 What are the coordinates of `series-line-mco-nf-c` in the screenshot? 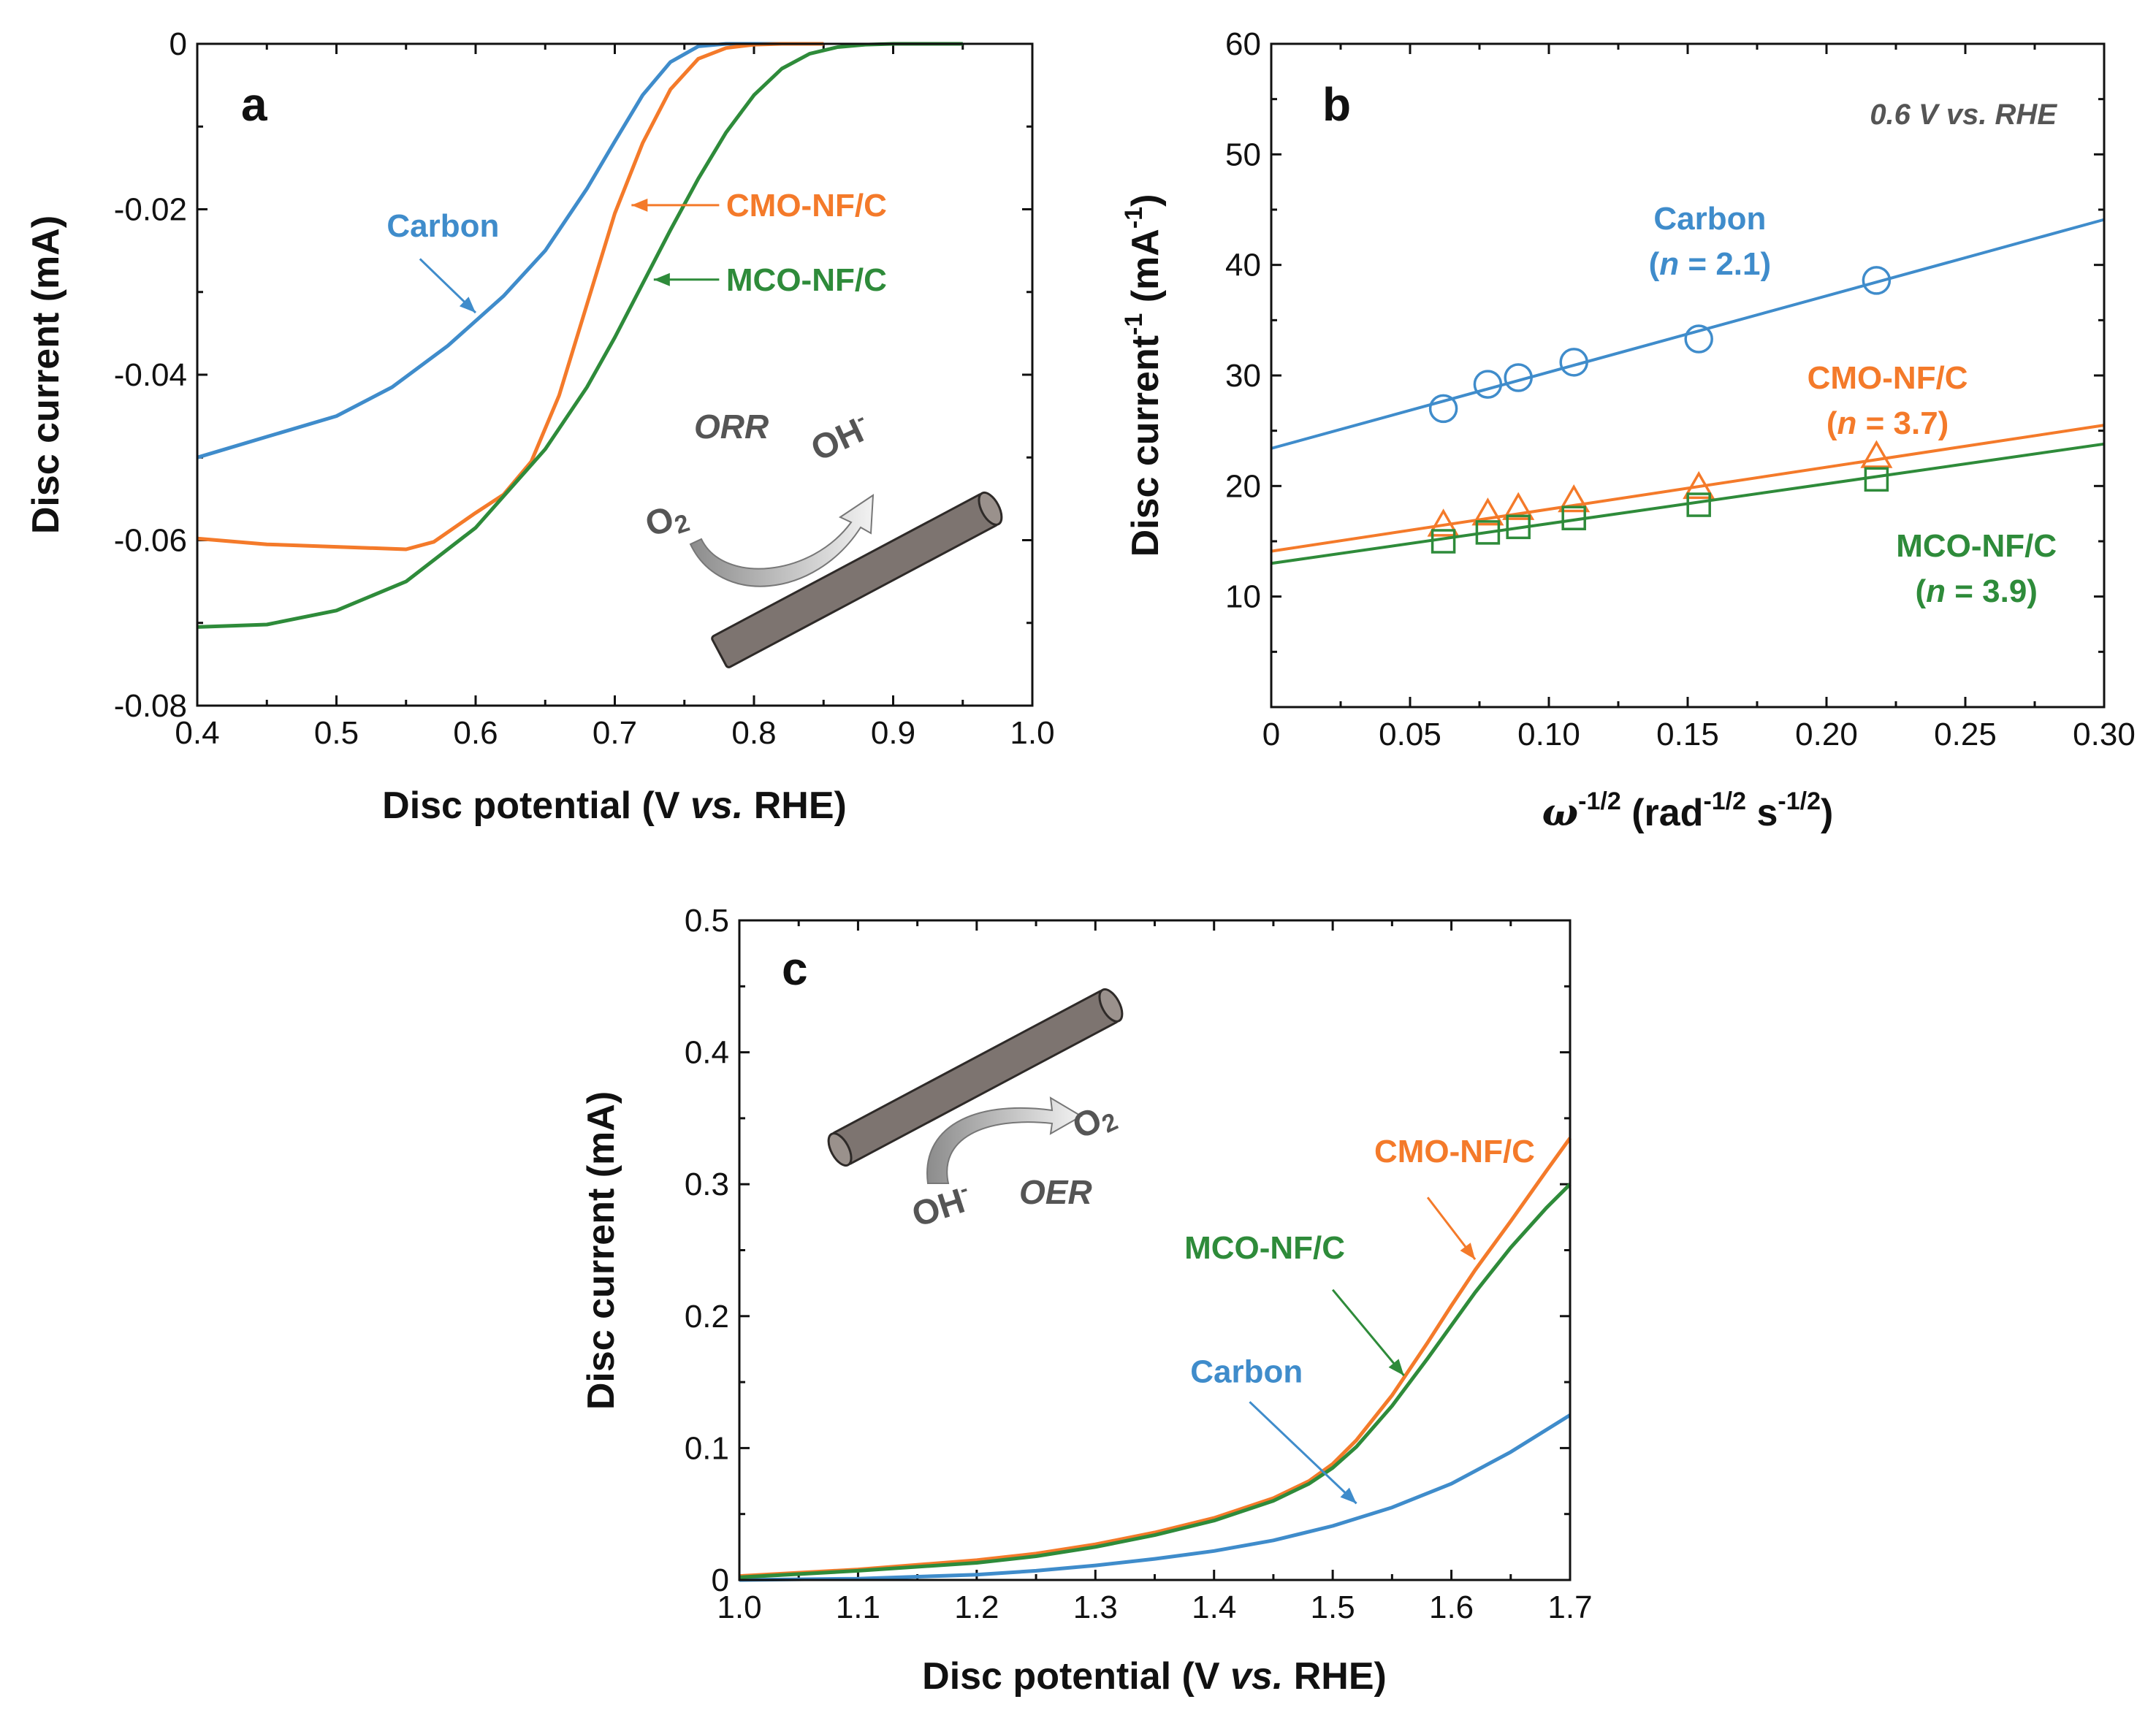 It's located at (1155, 1381).